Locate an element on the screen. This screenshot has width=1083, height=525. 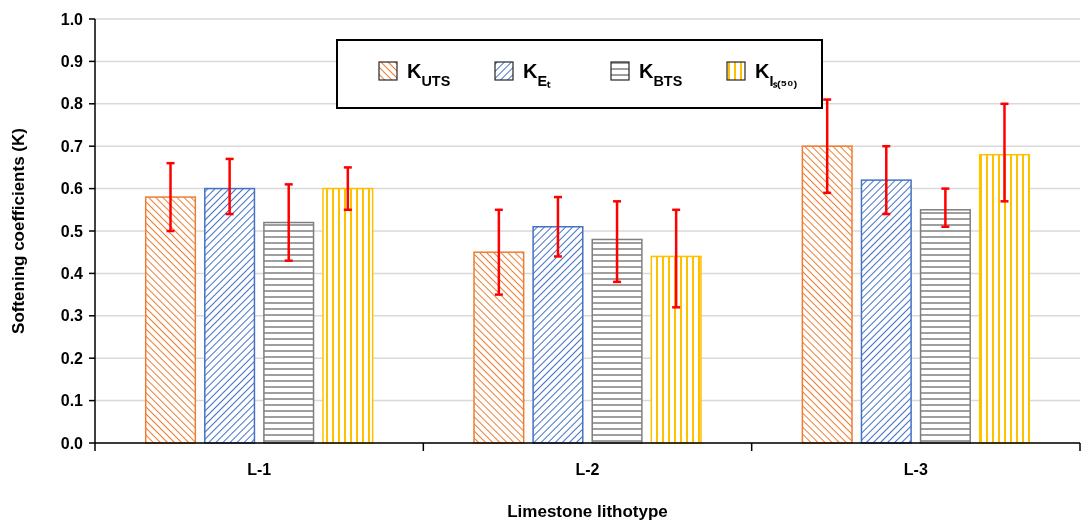
legend-label: K$_{BTS}$ is located at coordinates (661, 74).